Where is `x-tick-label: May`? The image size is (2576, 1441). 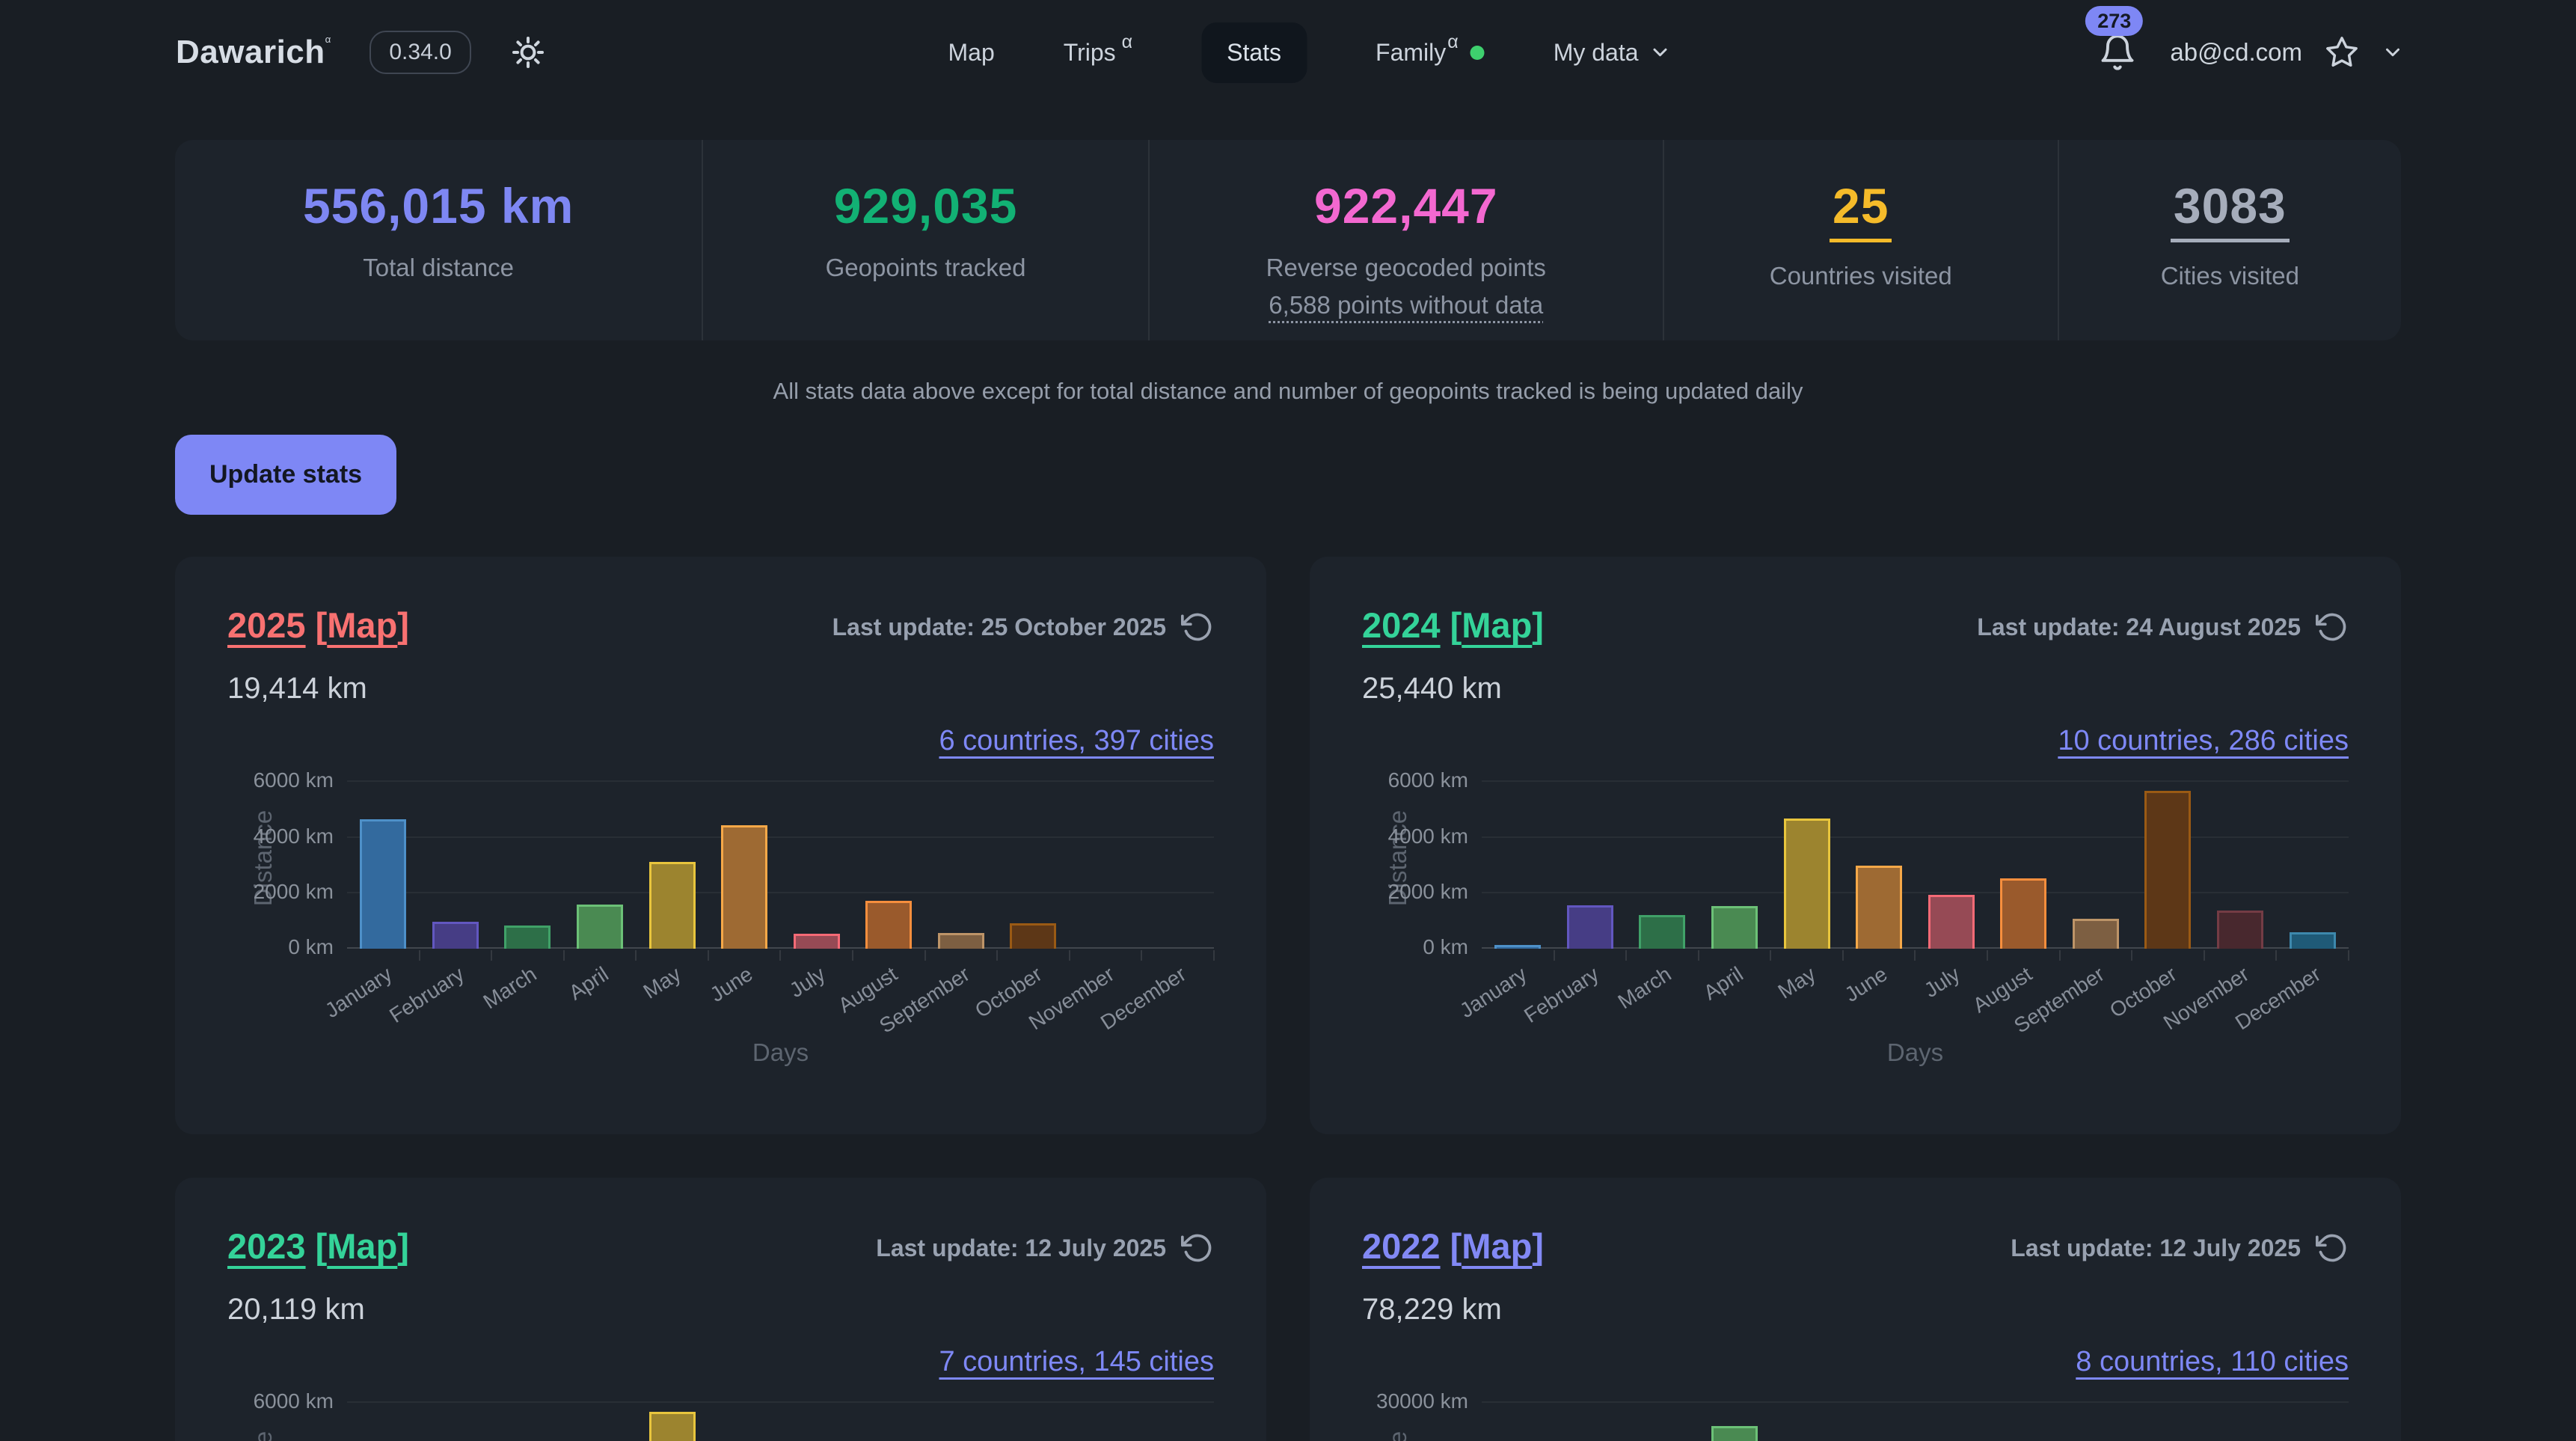
x-tick-label: May is located at coordinates (662, 983).